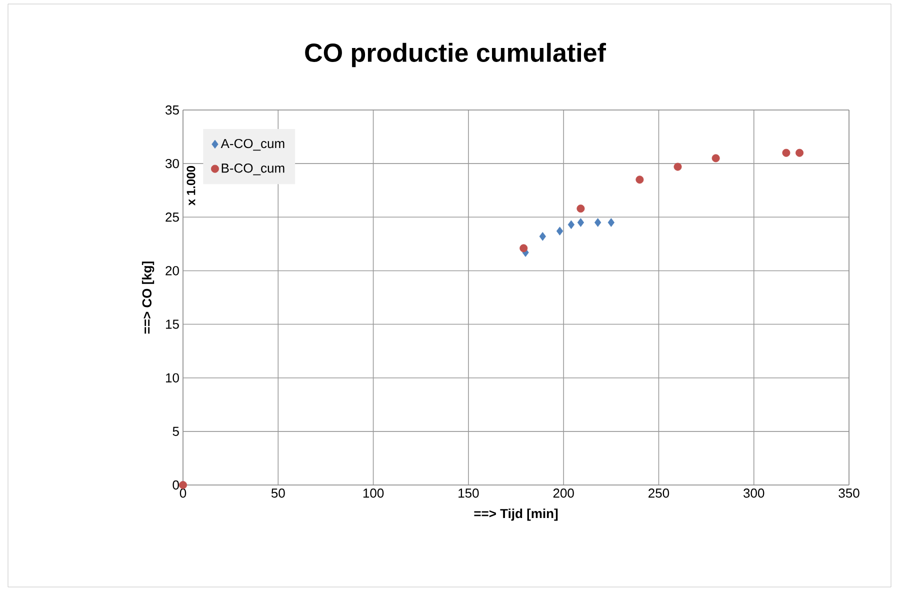  What do you see at coordinates (172, 271) in the screenshot?
I see `y-tick-label: 20` at bounding box center [172, 271].